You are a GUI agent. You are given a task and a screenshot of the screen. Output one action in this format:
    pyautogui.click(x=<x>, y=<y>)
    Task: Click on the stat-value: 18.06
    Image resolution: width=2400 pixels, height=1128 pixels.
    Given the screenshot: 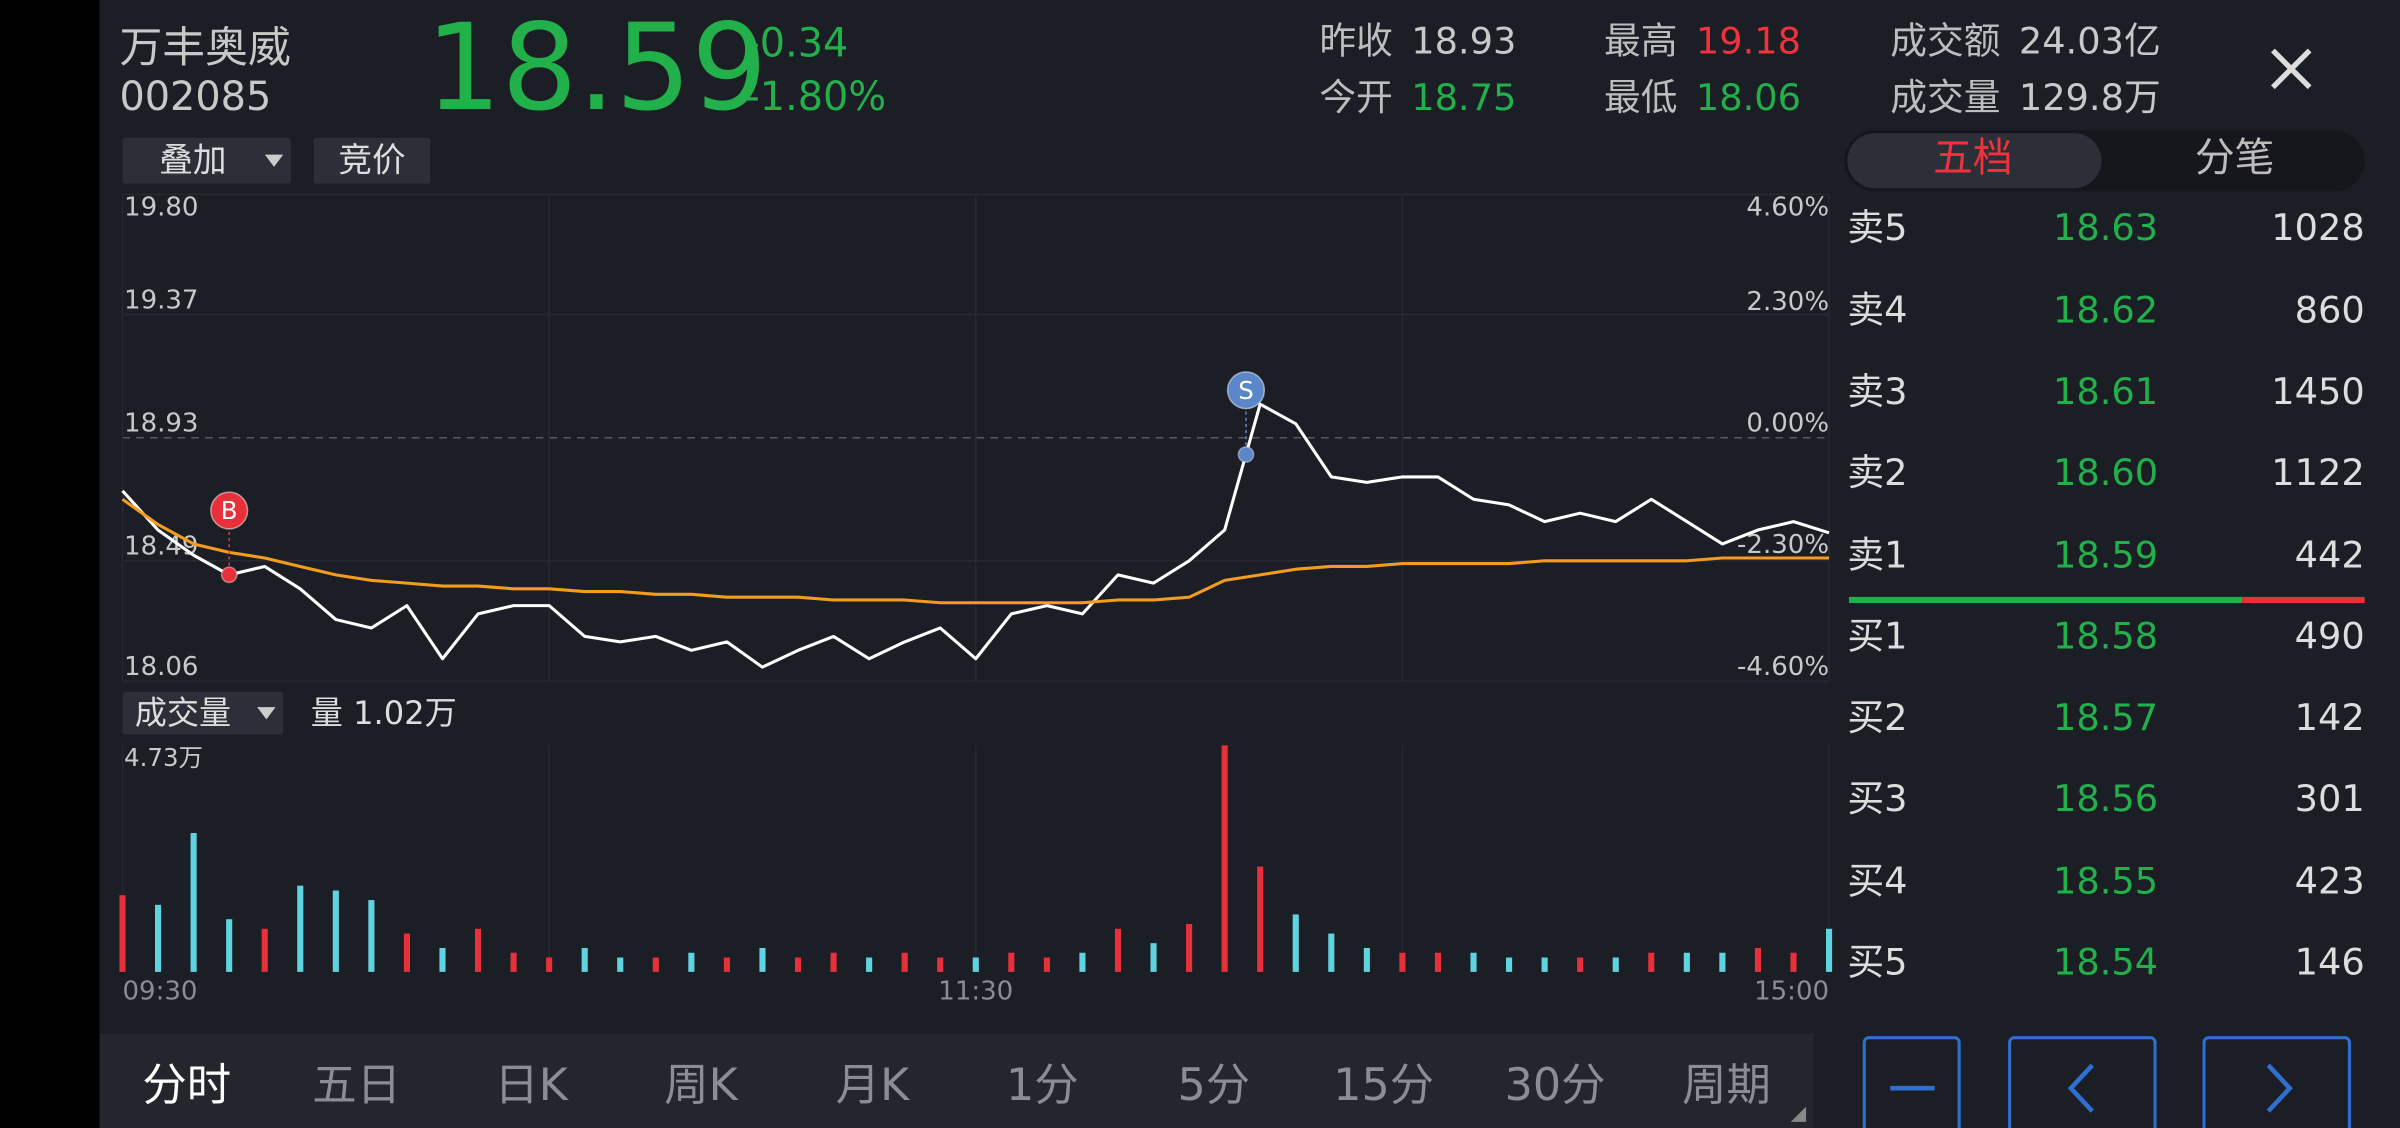 What is the action you would take?
    pyautogui.click(x=1748, y=97)
    